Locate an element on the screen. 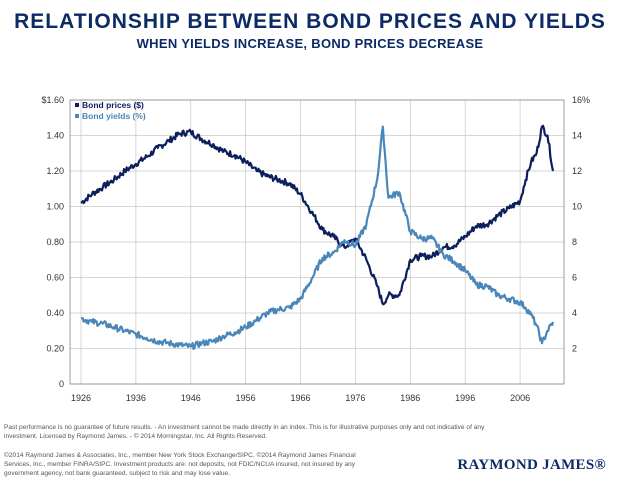 This screenshot has width=620, height=498. x-tick-label-7: 1996 is located at coordinates (465, 398).